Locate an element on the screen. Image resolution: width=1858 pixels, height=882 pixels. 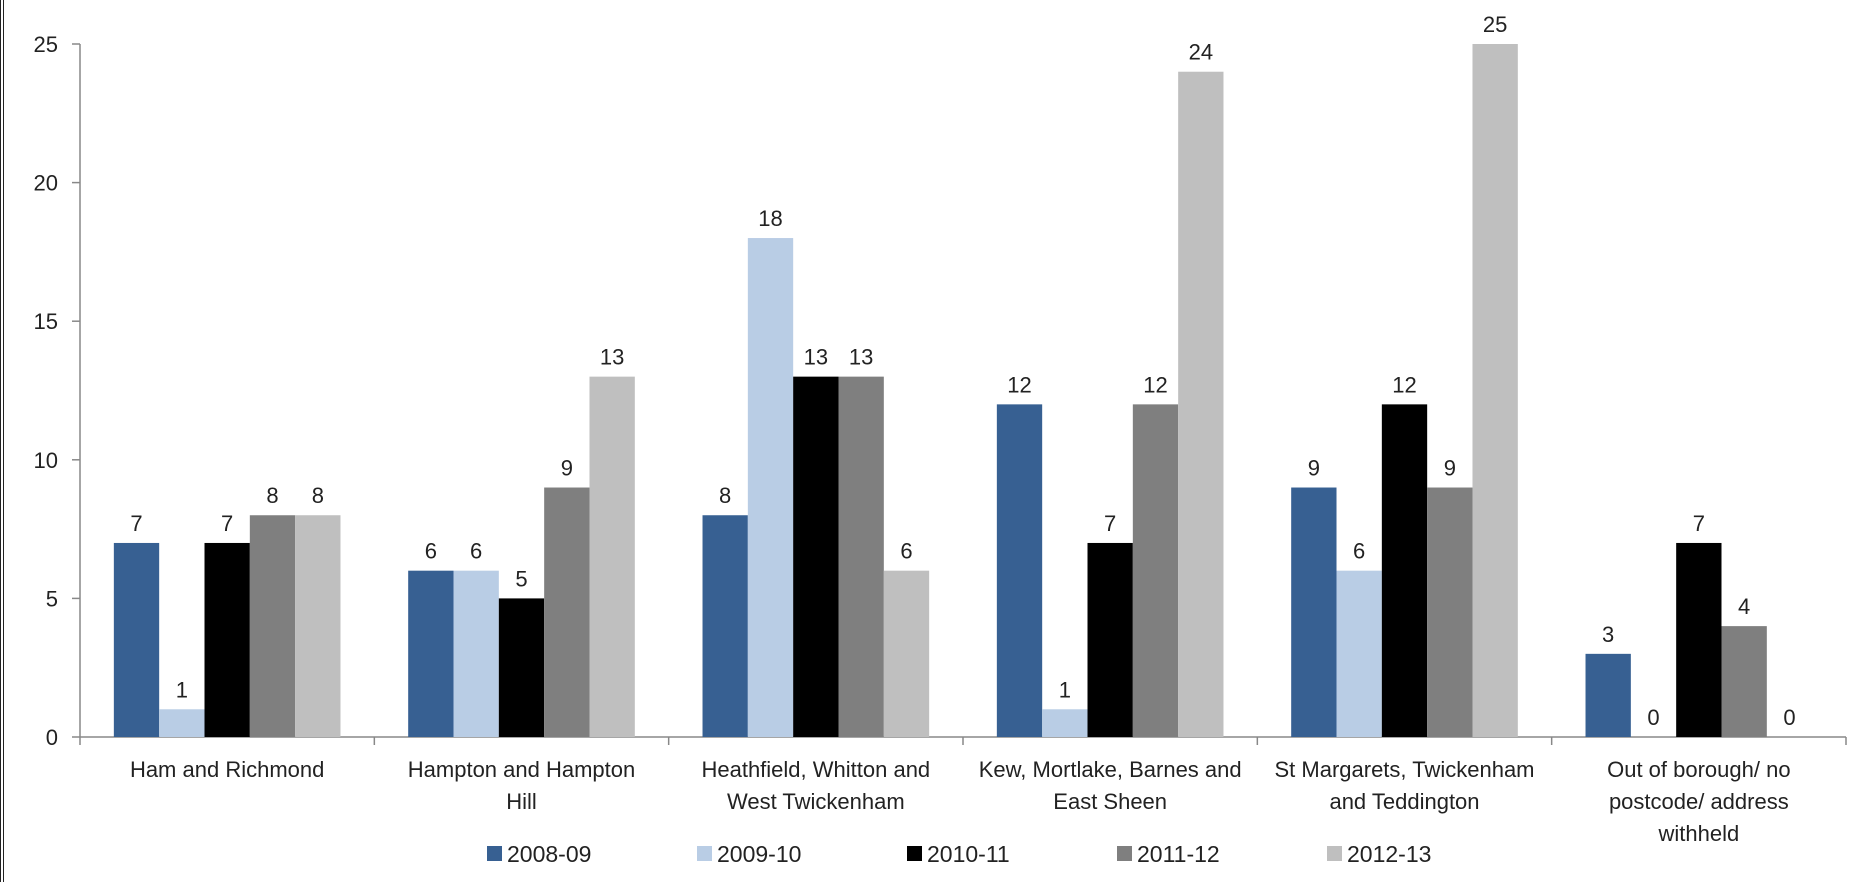
legend-label: 2011-12 is located at coordinates (1178, 854).